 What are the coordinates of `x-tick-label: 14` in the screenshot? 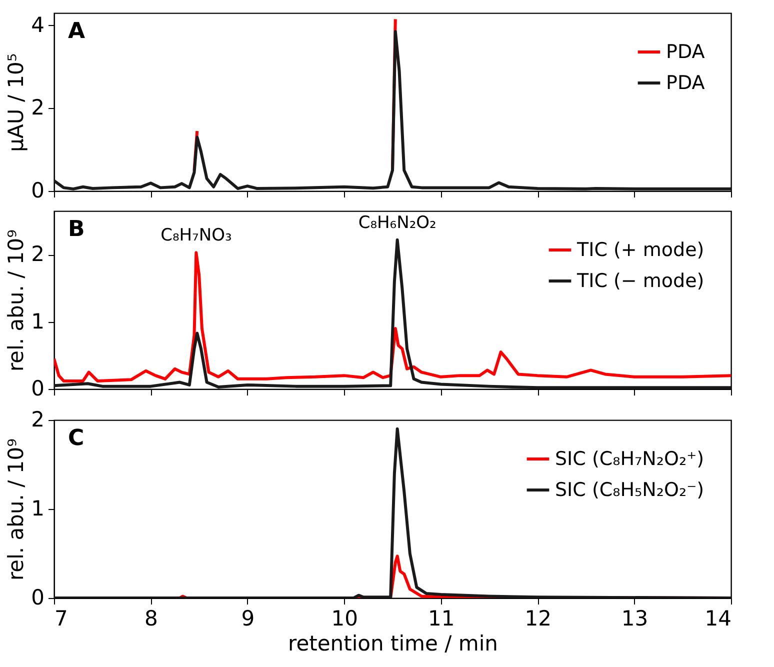 It's located at (718, 618).